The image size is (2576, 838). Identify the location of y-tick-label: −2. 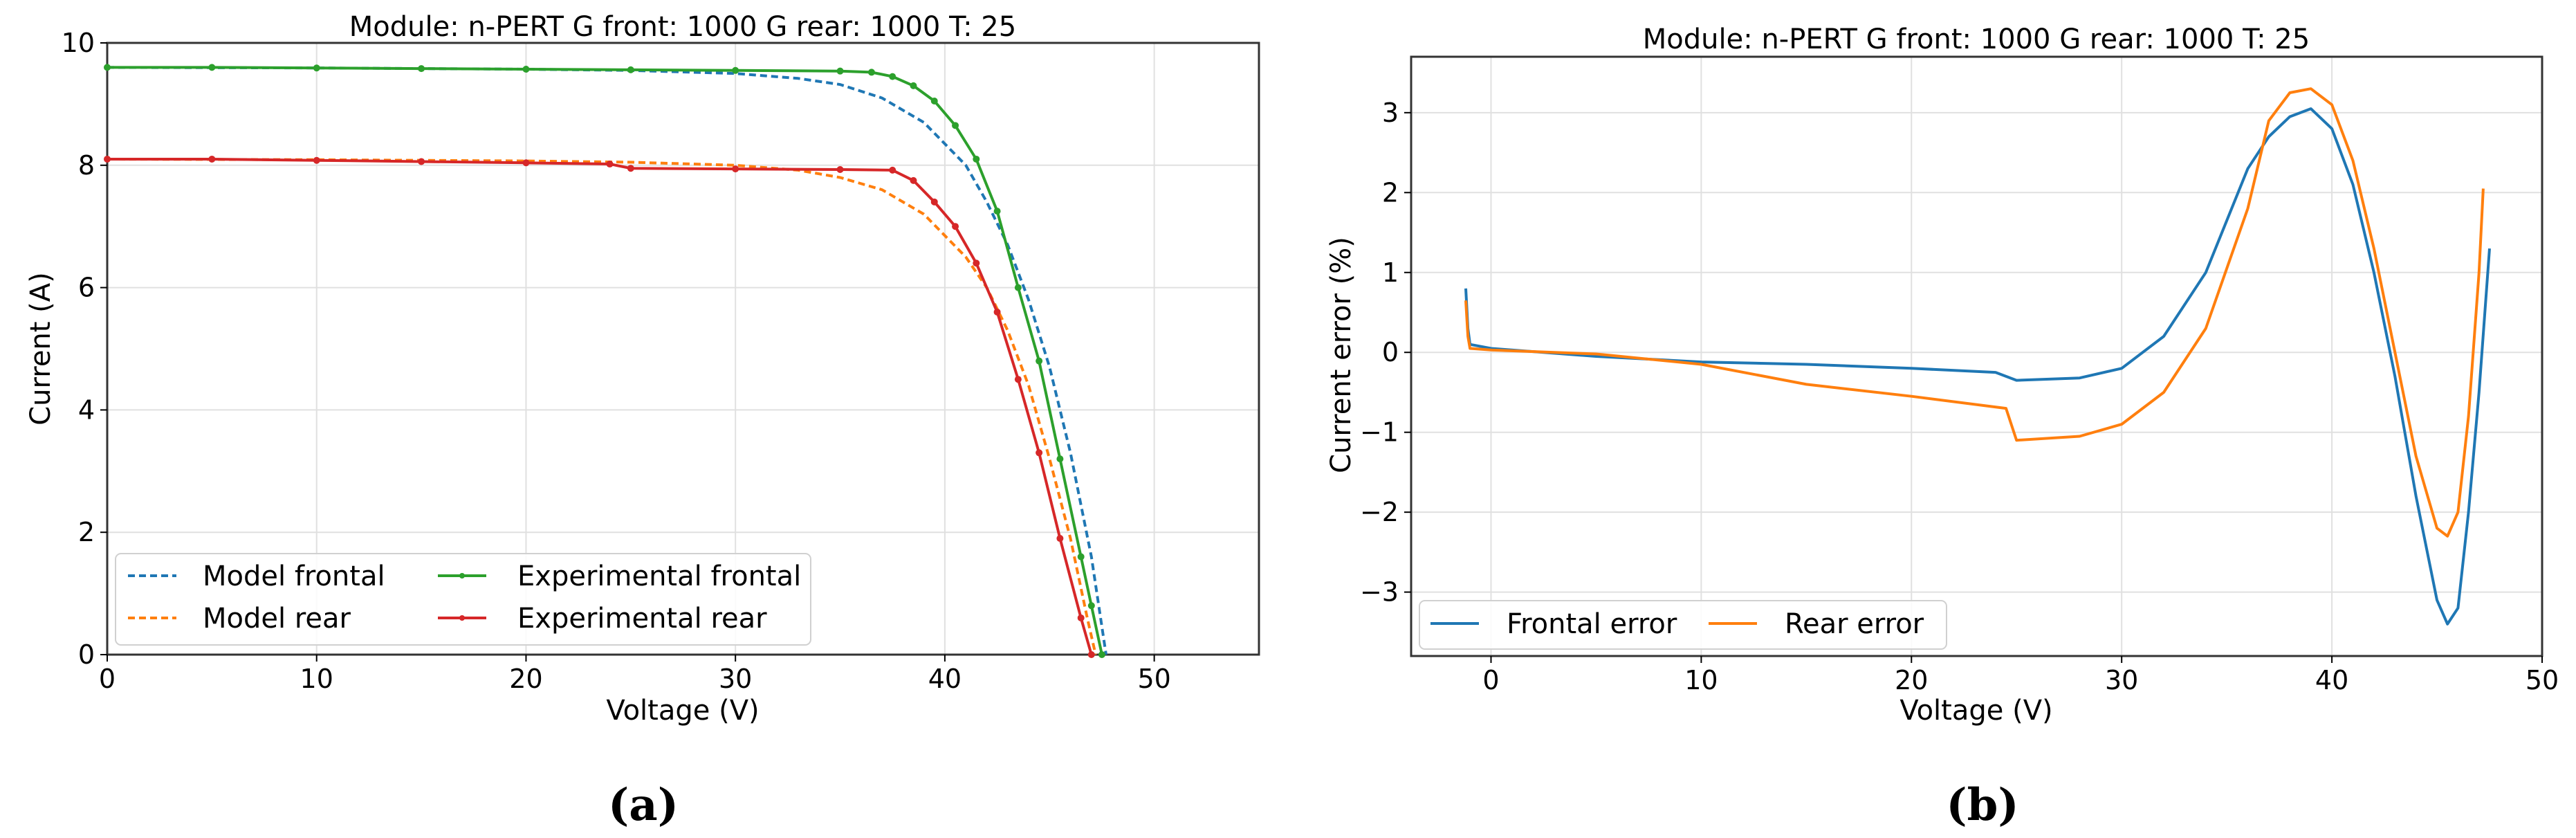
(1379, 512).